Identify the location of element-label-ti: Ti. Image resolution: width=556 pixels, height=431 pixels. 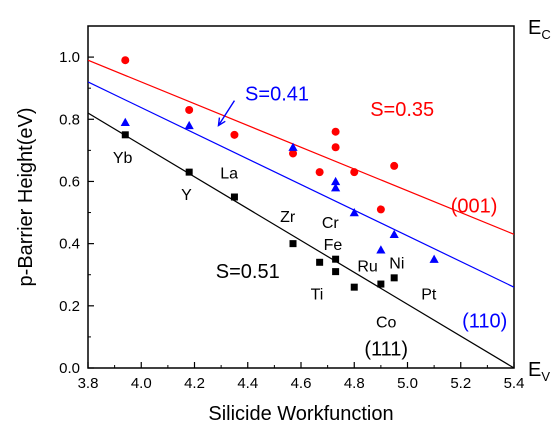
(317, 295).